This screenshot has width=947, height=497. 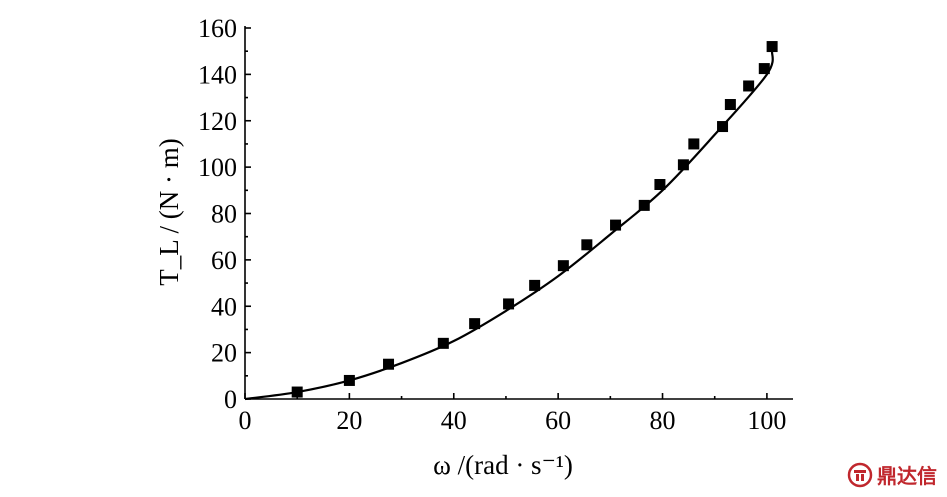 What do you see at coordinates (503, 465) in the screenshot?
I see `x-axis-label: ω /(rad · s⁻¹)` at bounding box center [503, 465].